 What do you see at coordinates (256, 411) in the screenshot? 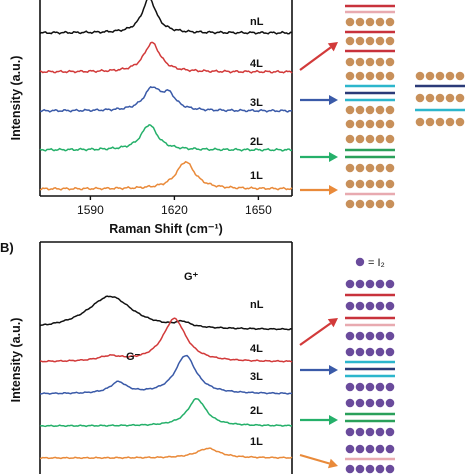
I see `panel-b-label-2L: 2L` at bounding box center [256, 411].